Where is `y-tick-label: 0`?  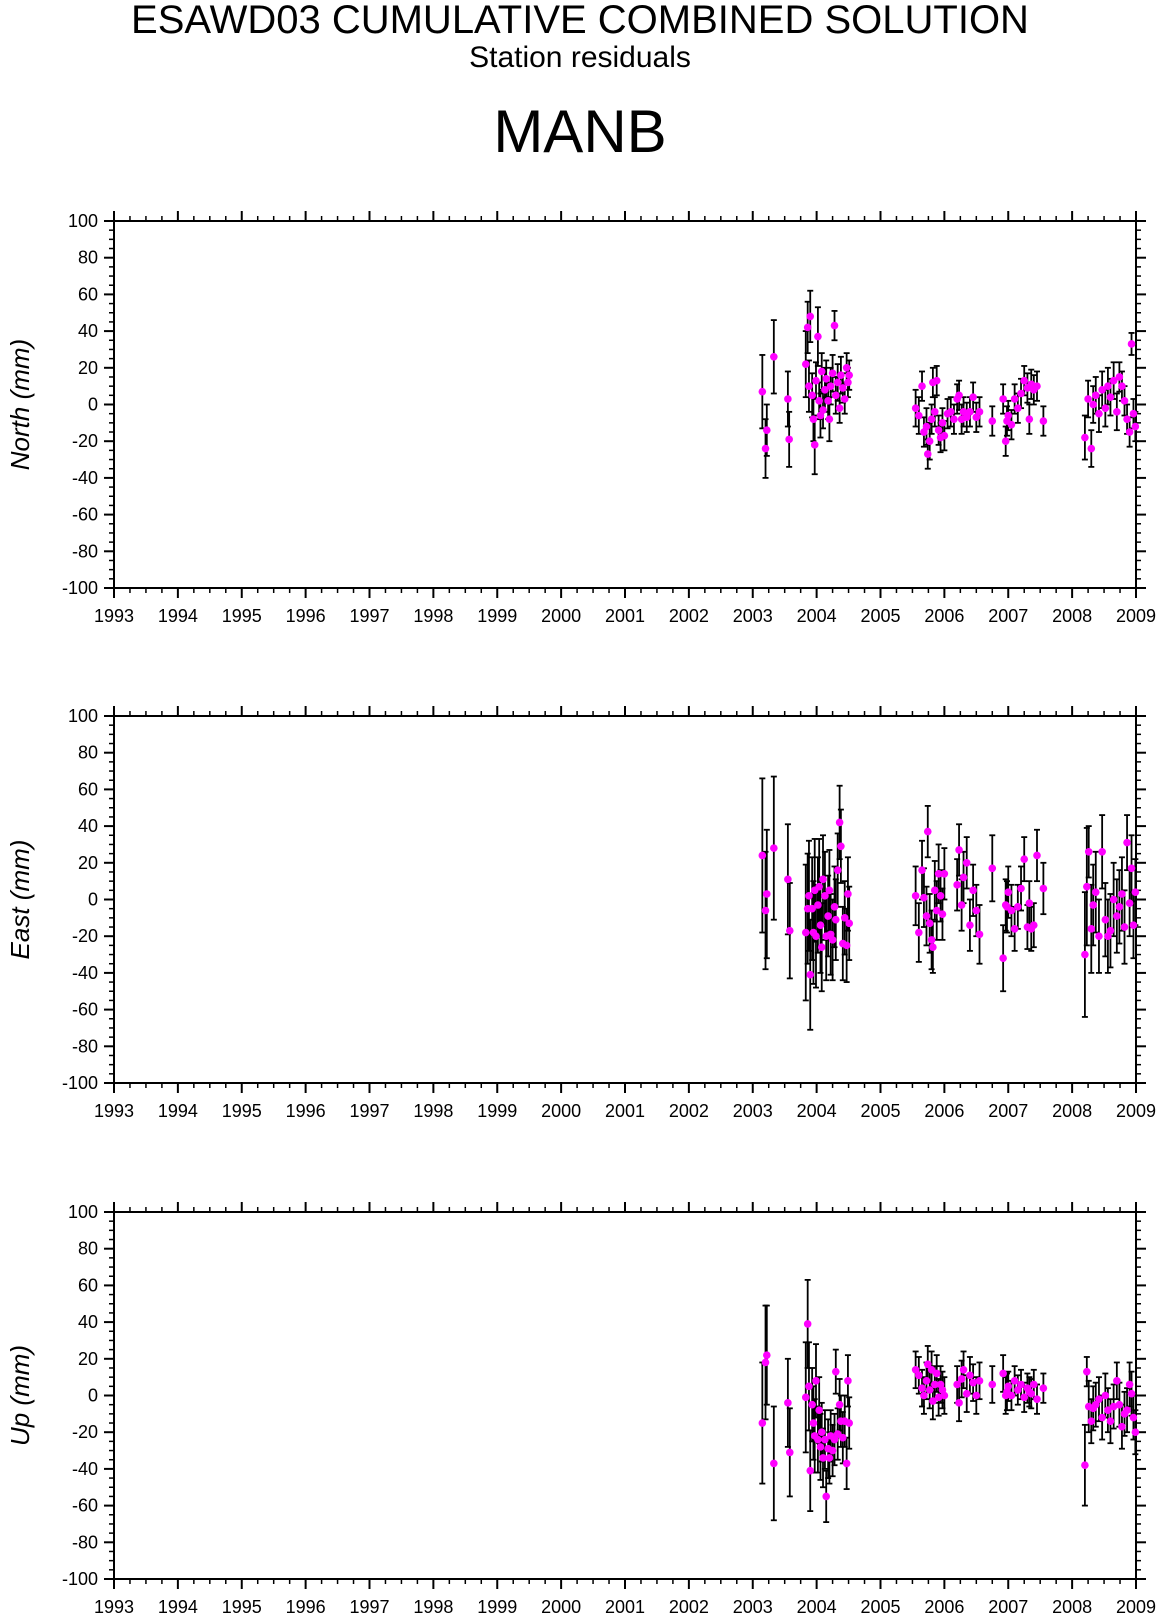
y-tick-label: 0 is located at coordinates (93, 1396).